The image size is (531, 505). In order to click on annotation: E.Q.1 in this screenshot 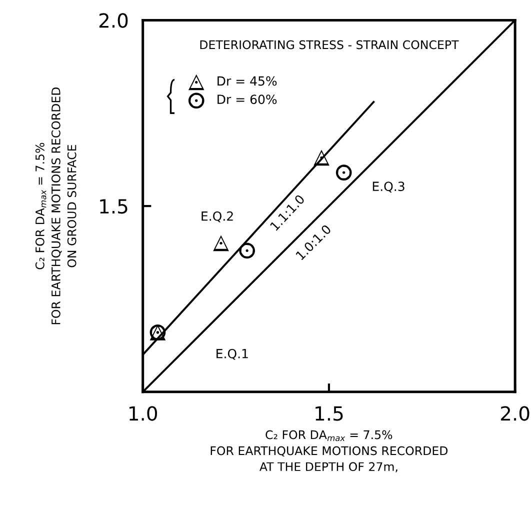, I will do `click(232, 354)`.